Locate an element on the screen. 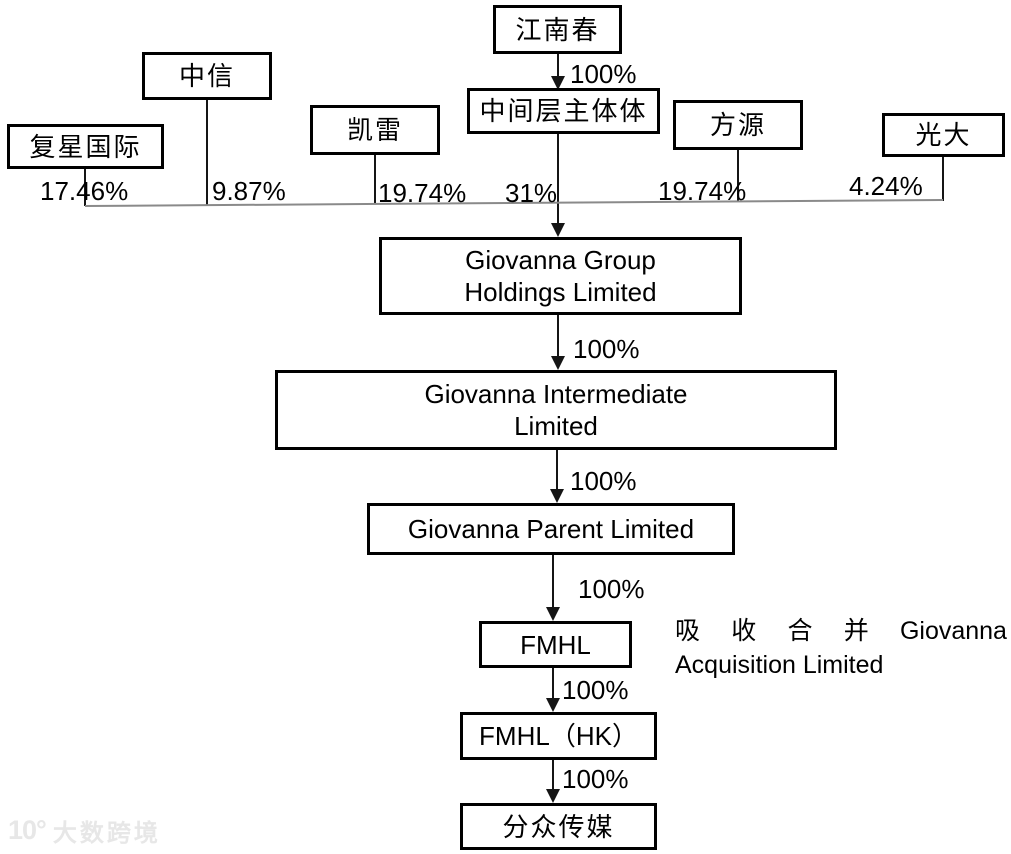  arrowhead-fmhlhk is located at coordinates (553, 705).